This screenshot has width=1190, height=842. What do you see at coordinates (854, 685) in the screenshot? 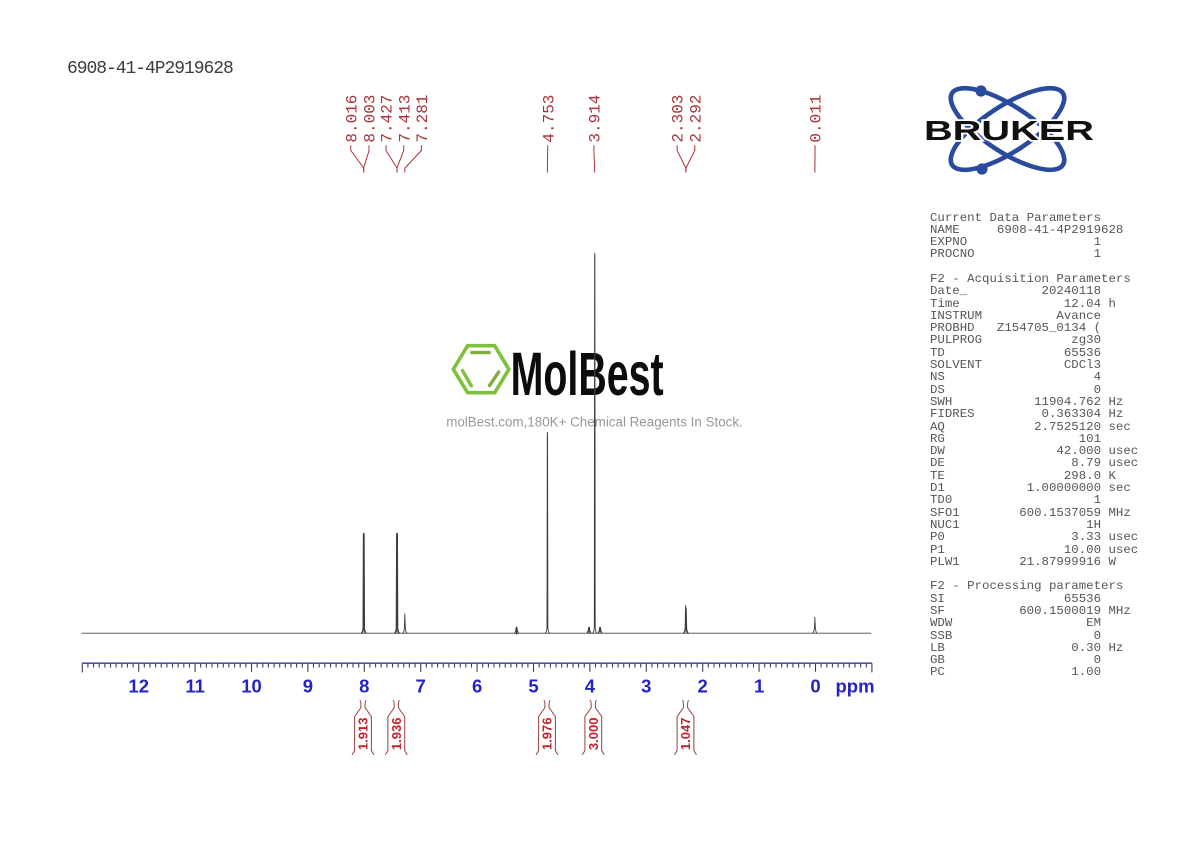
I see `svg-text: ppm` at bounding box center [854, 685].